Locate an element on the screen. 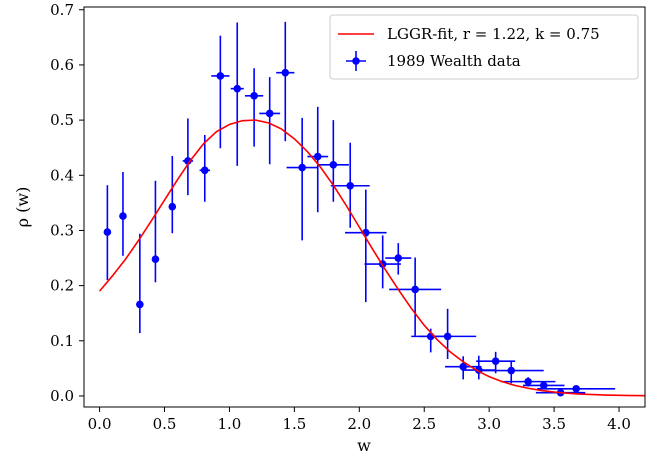 This screenshot has width=647, height=458. legend-label-data: 1989 Wealth data is located at coordinates (454, 61).